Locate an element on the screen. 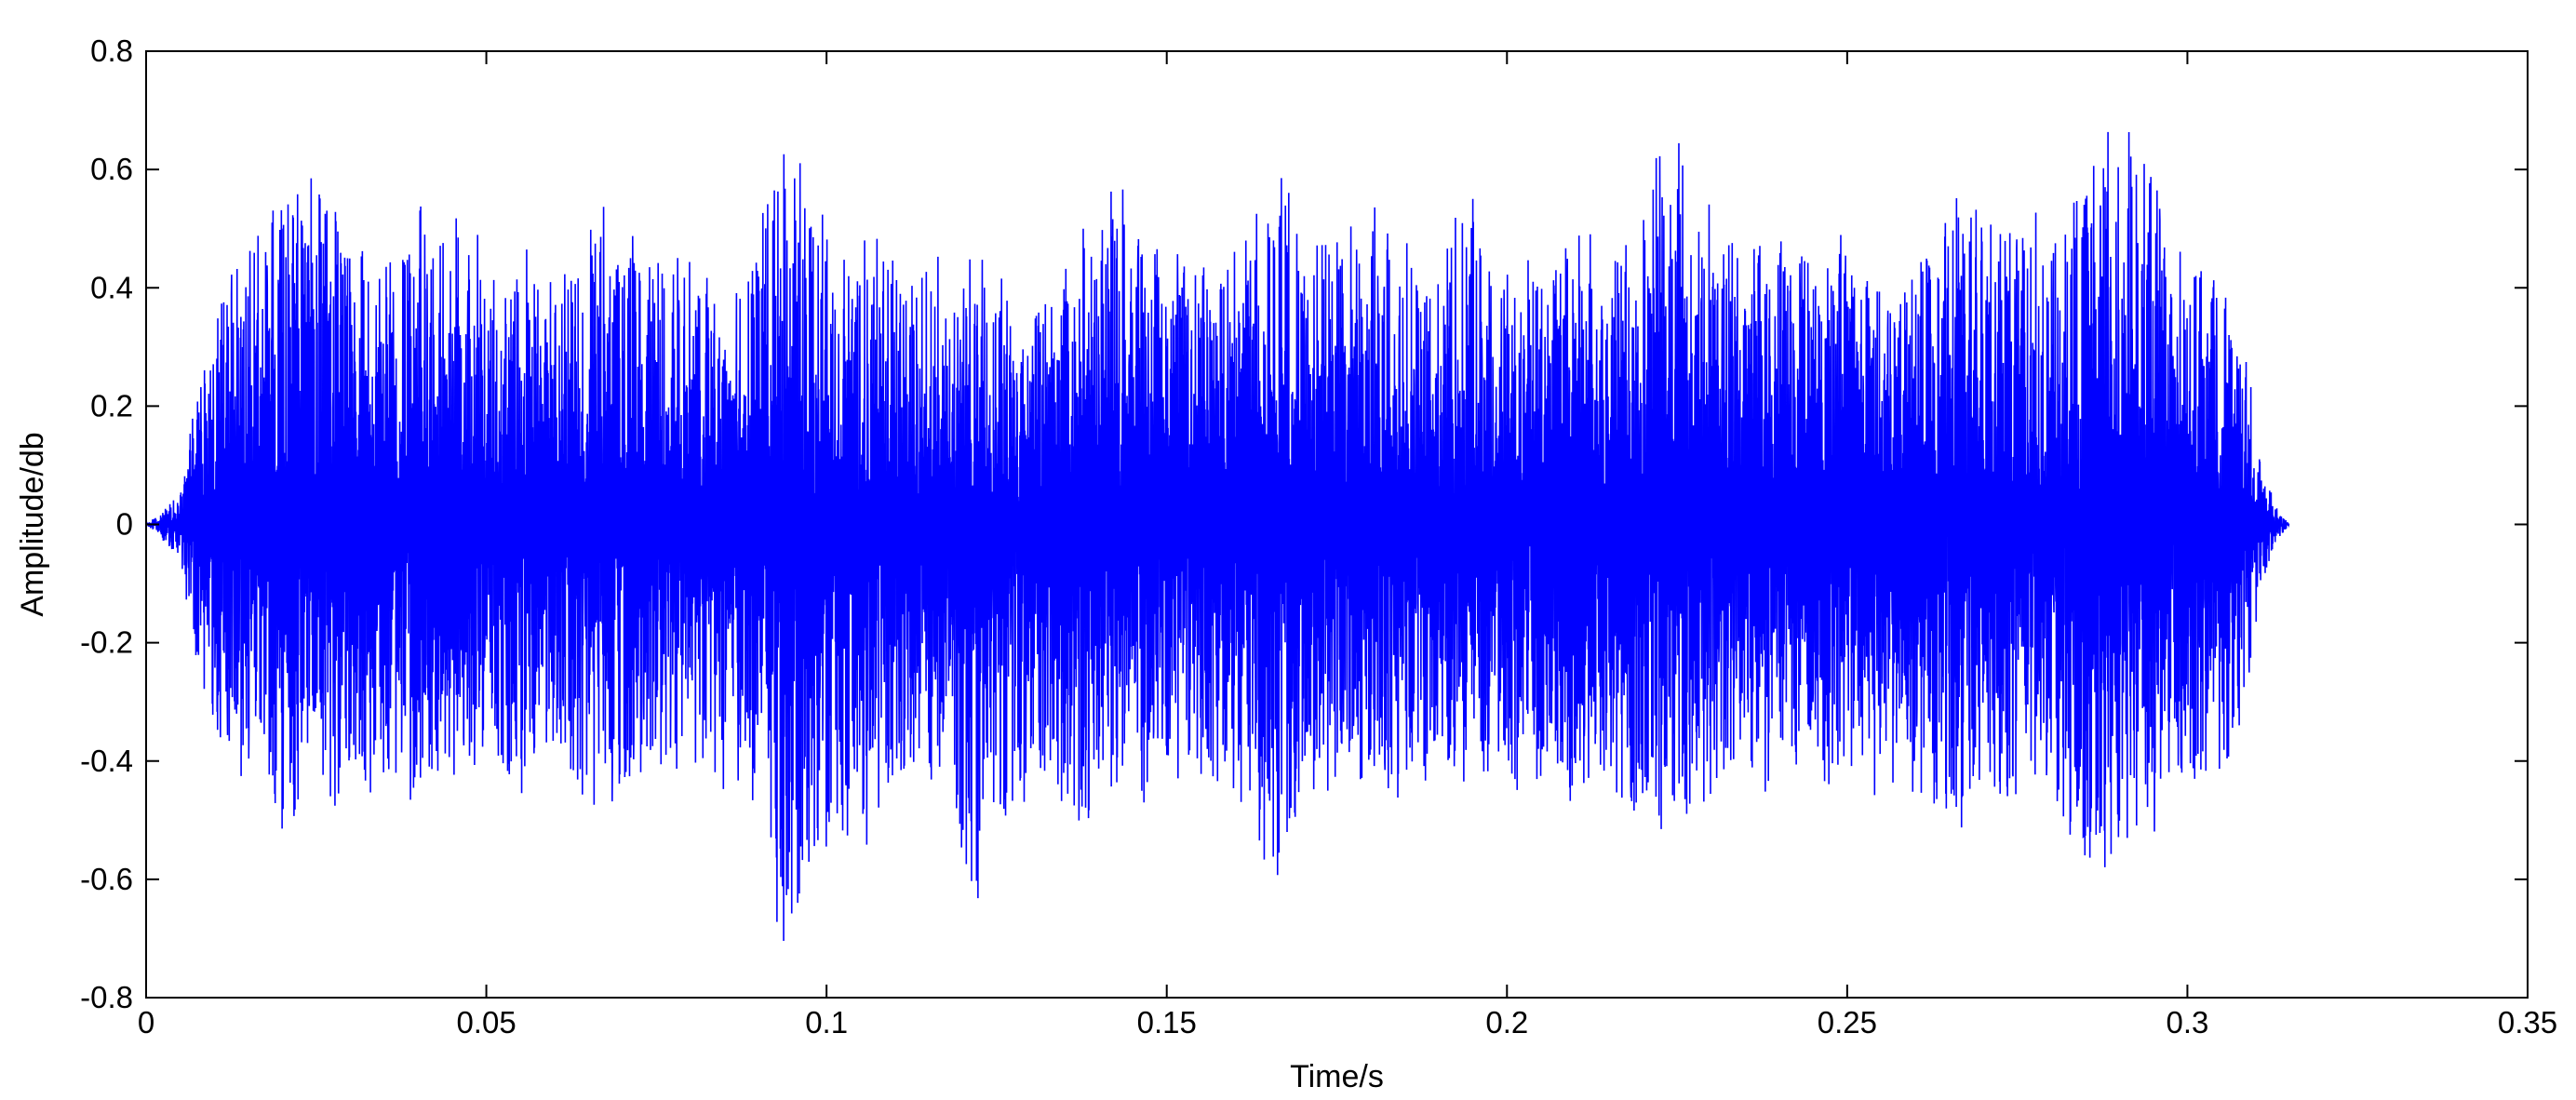 The width and height of the screenshot is (2576, 1100). x-axis-label: Time/s is located at coordinates (1337, 1076).